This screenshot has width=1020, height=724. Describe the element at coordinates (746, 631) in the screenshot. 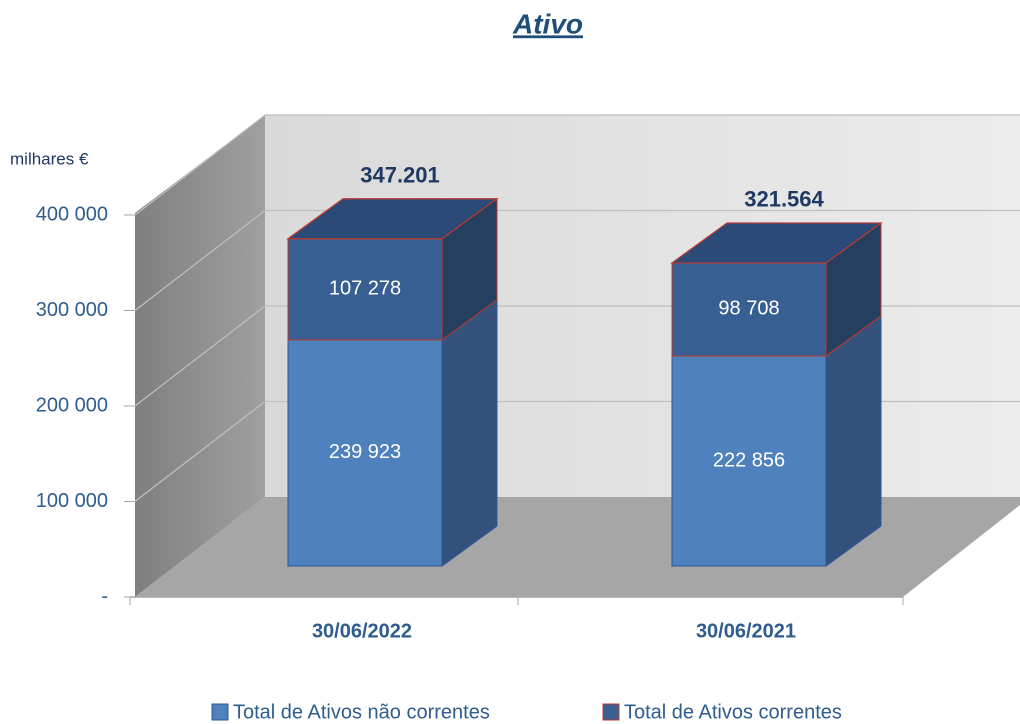

I see `x-tick-label: 30/06/2021` at that location.